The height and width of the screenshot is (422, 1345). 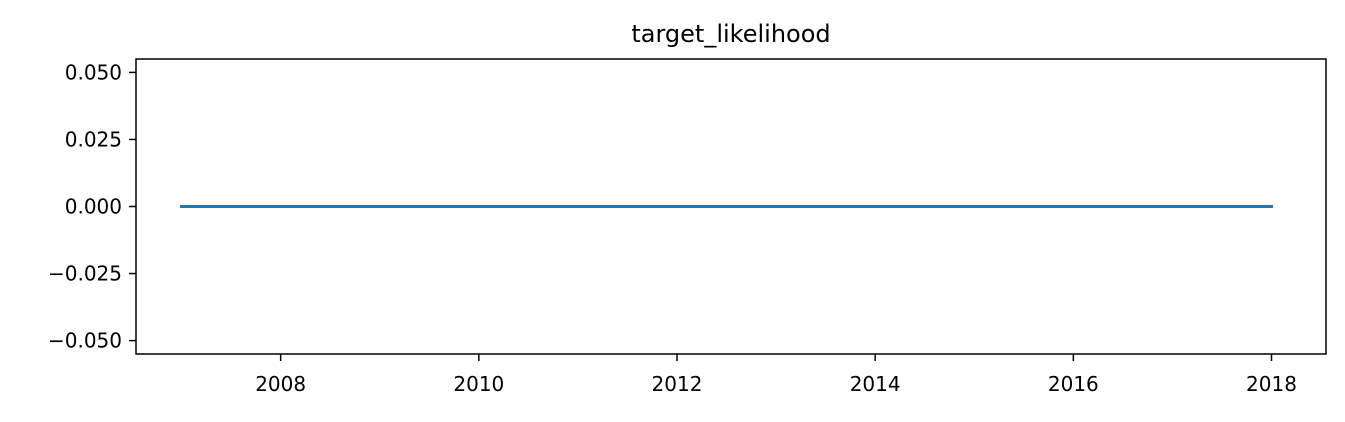 I want to click on x-tick-label: 2010, so click(x=478, y=384).